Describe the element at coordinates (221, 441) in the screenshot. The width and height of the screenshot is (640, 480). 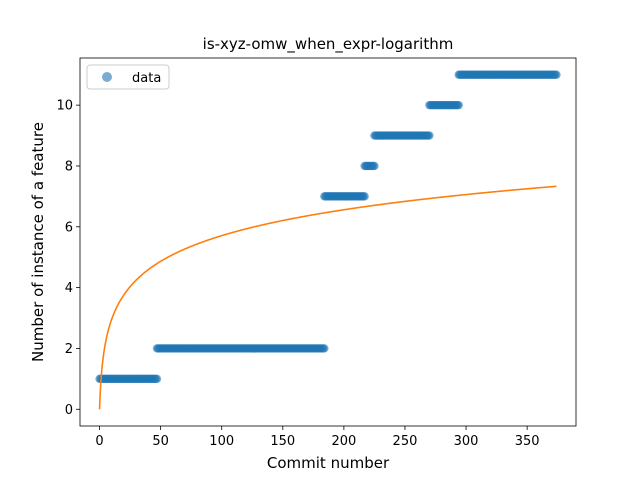
I see `x-tick-label: 100` at that location.